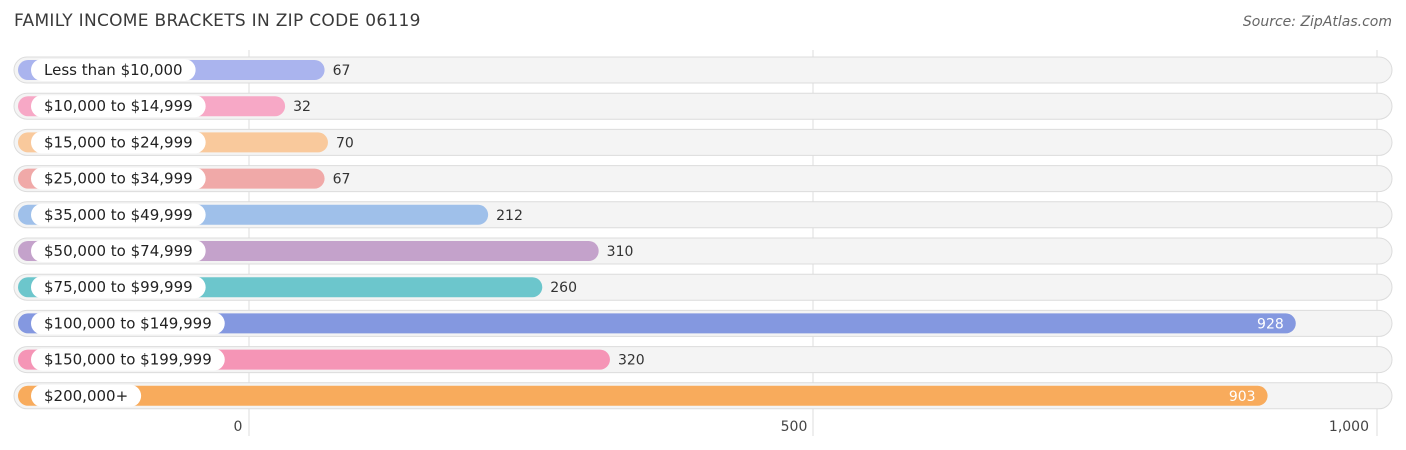 The height and width of the screenshot is (450, 1406). I want to click on category-label: $50,000 to $74,999, so click(118, 251).